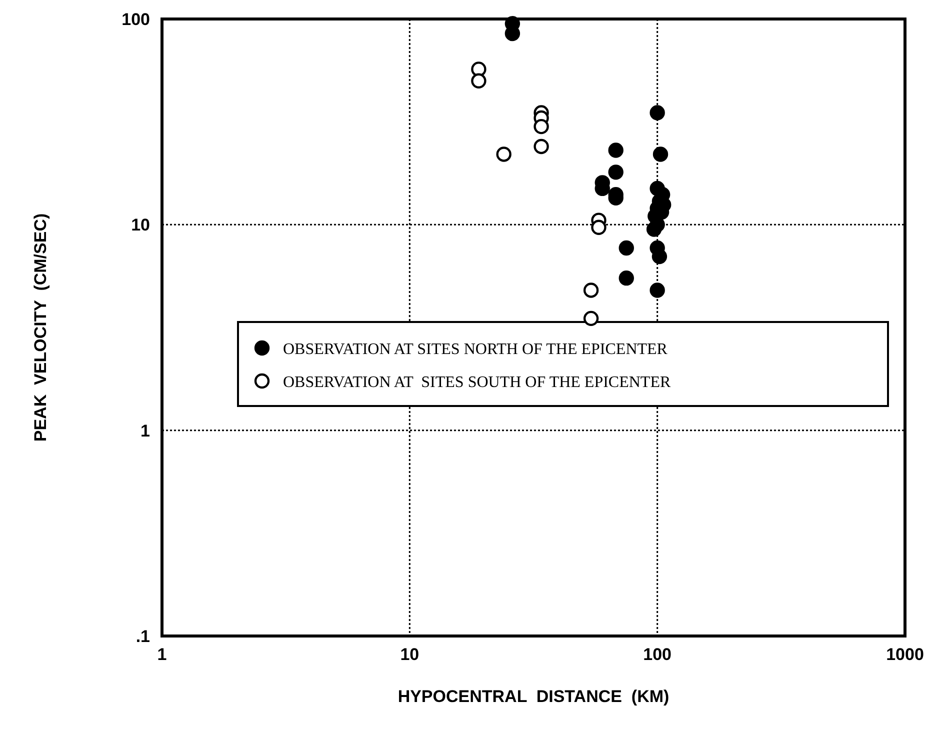  I want to click on y-tick-label: .1, so click(143, 636).